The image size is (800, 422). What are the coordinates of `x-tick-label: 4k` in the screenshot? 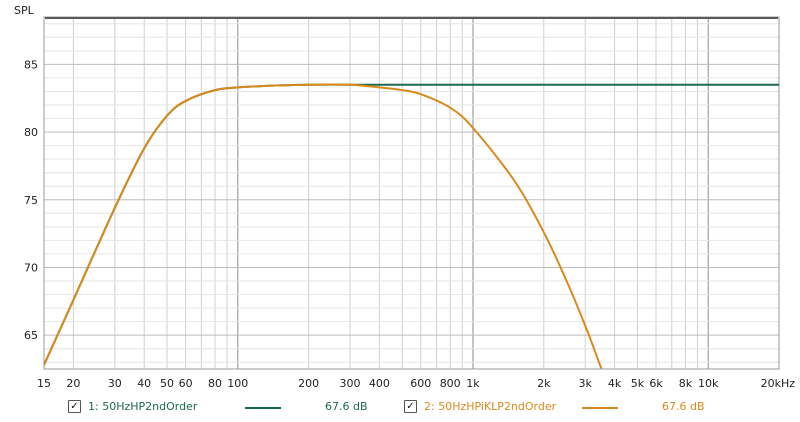 It's located at (615, 383).